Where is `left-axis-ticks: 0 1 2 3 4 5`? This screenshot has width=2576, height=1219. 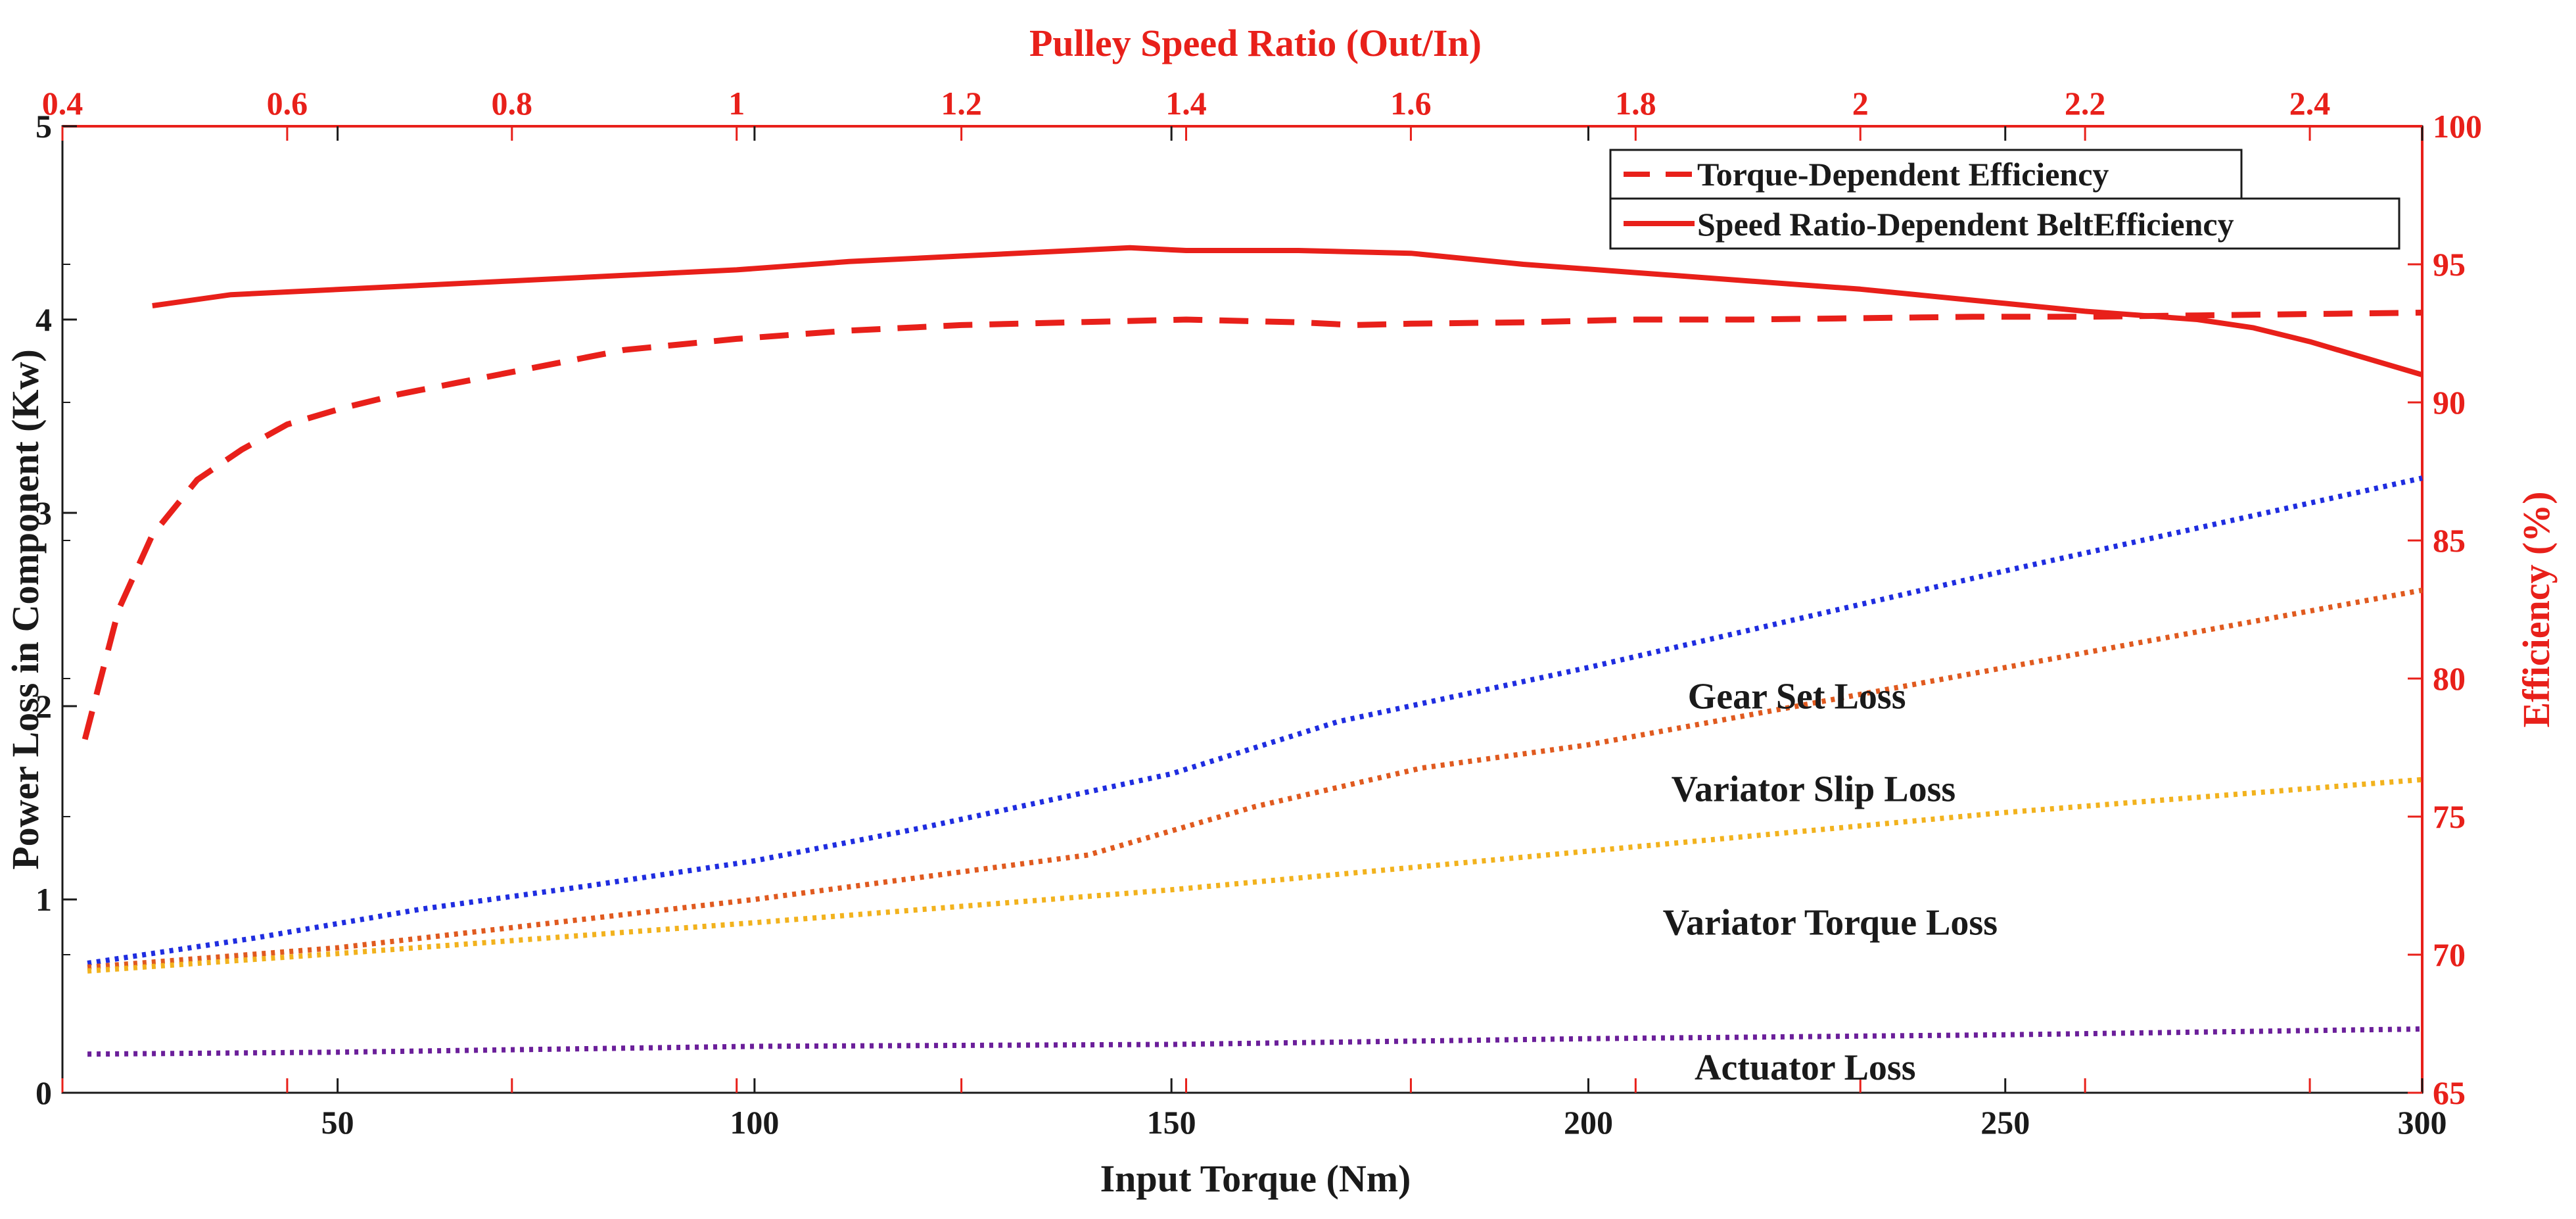 left-axis-ticks: 0 1 2 3 4 5 is located at coordinates (56, 609).